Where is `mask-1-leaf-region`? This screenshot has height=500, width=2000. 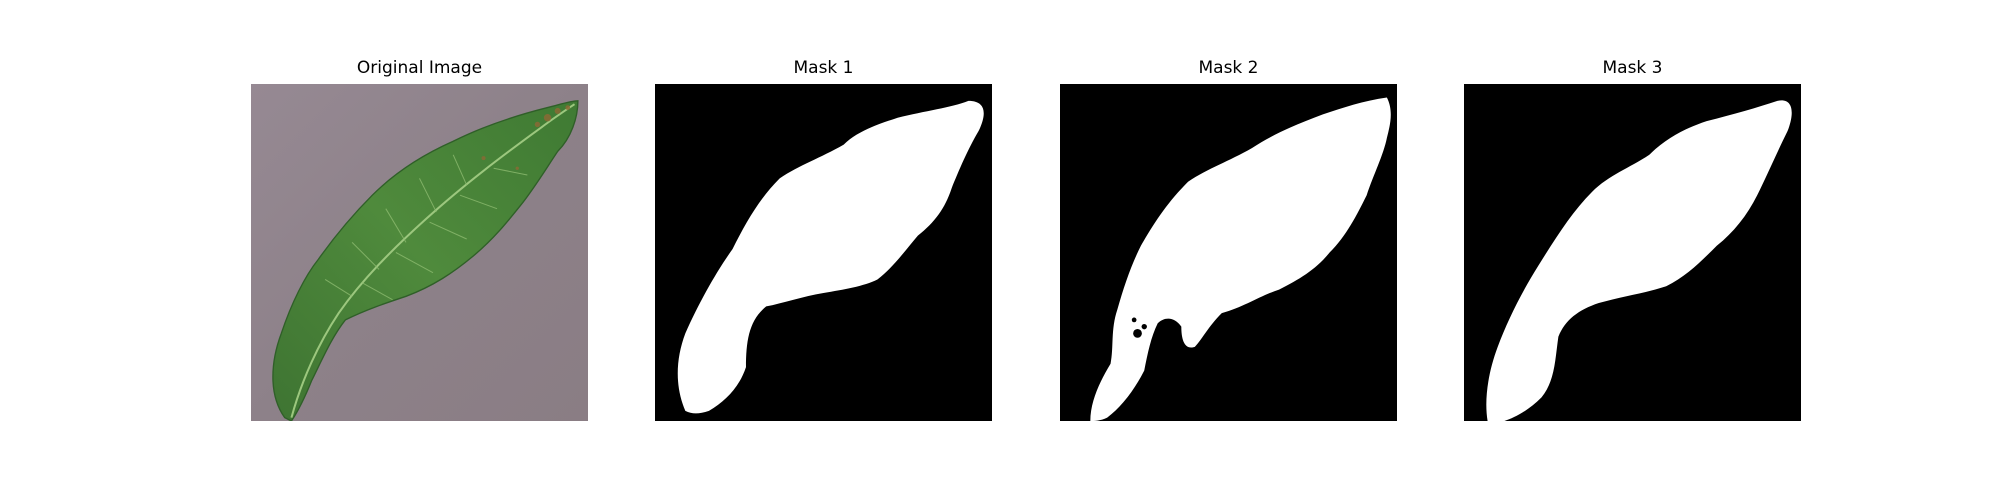 mask-1-leaf-region is located at coordinates (830, 257).